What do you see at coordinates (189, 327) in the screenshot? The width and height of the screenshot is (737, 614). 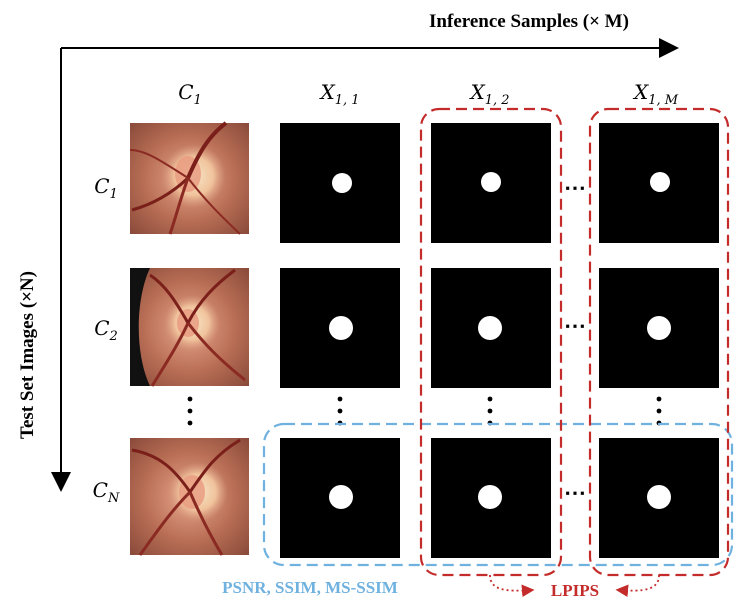 I see `retina-image-c2` at bounding box center [189, 327].